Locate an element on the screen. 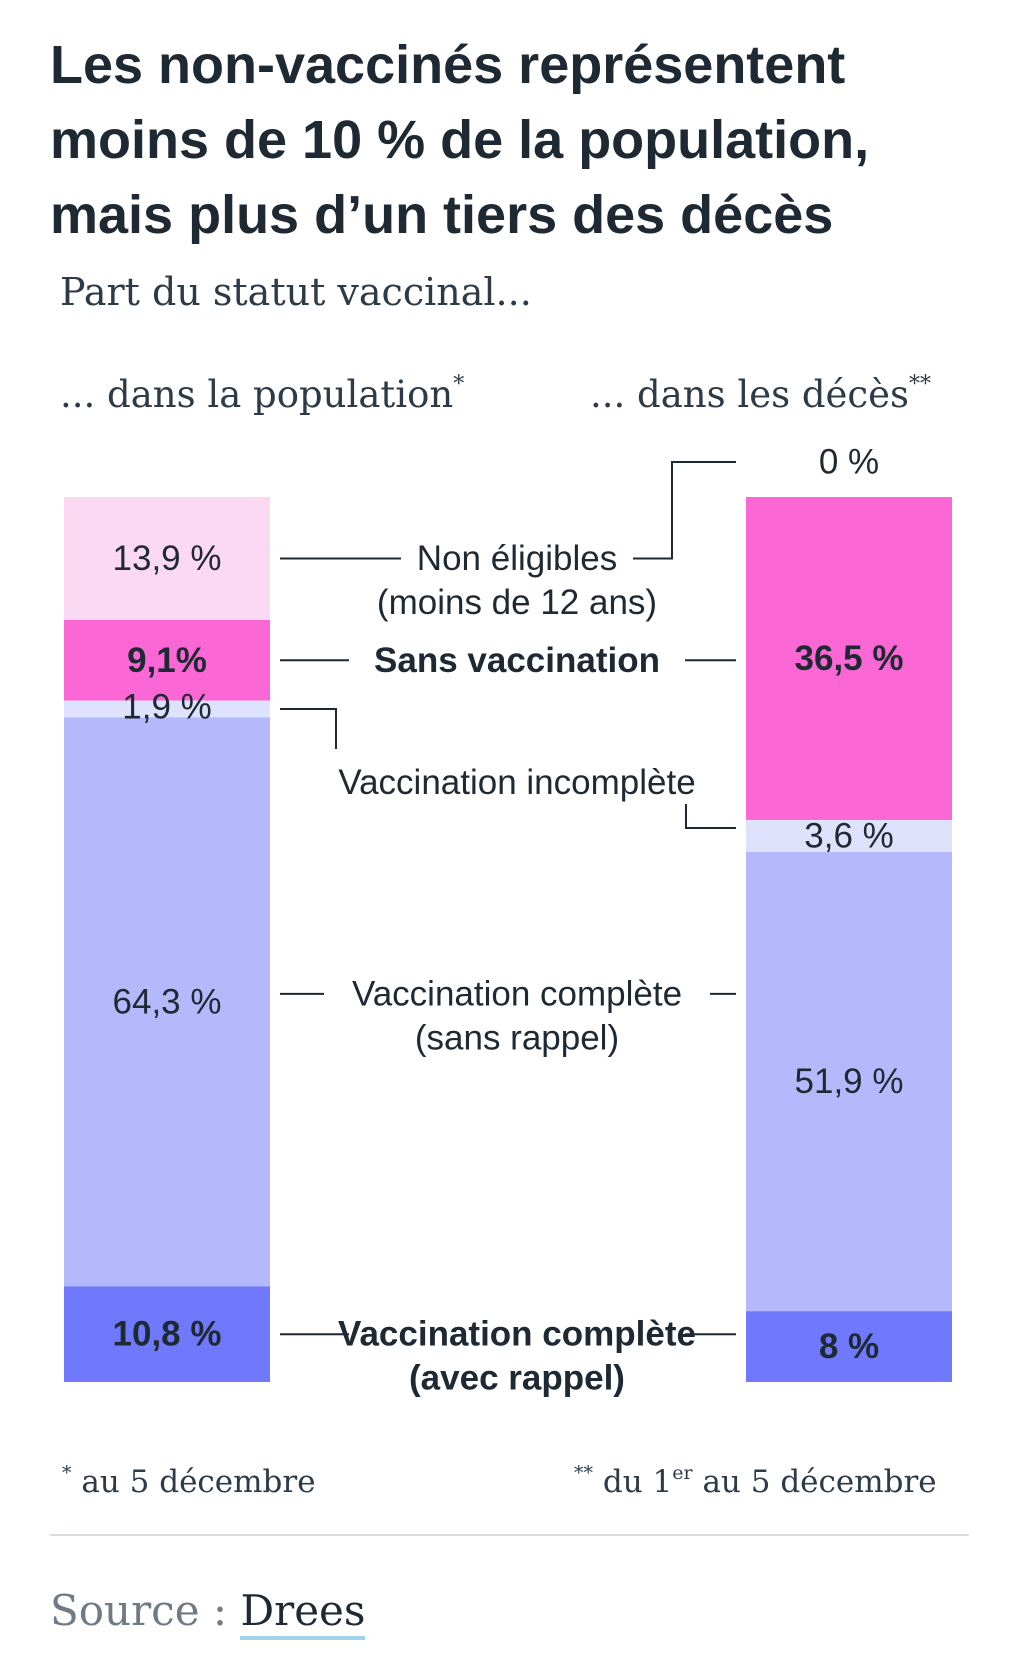 The height and width of the screenshot is (1673, 1019). title-line-1: Les non-vaccinés représentent is located at coordinates (448, 65).